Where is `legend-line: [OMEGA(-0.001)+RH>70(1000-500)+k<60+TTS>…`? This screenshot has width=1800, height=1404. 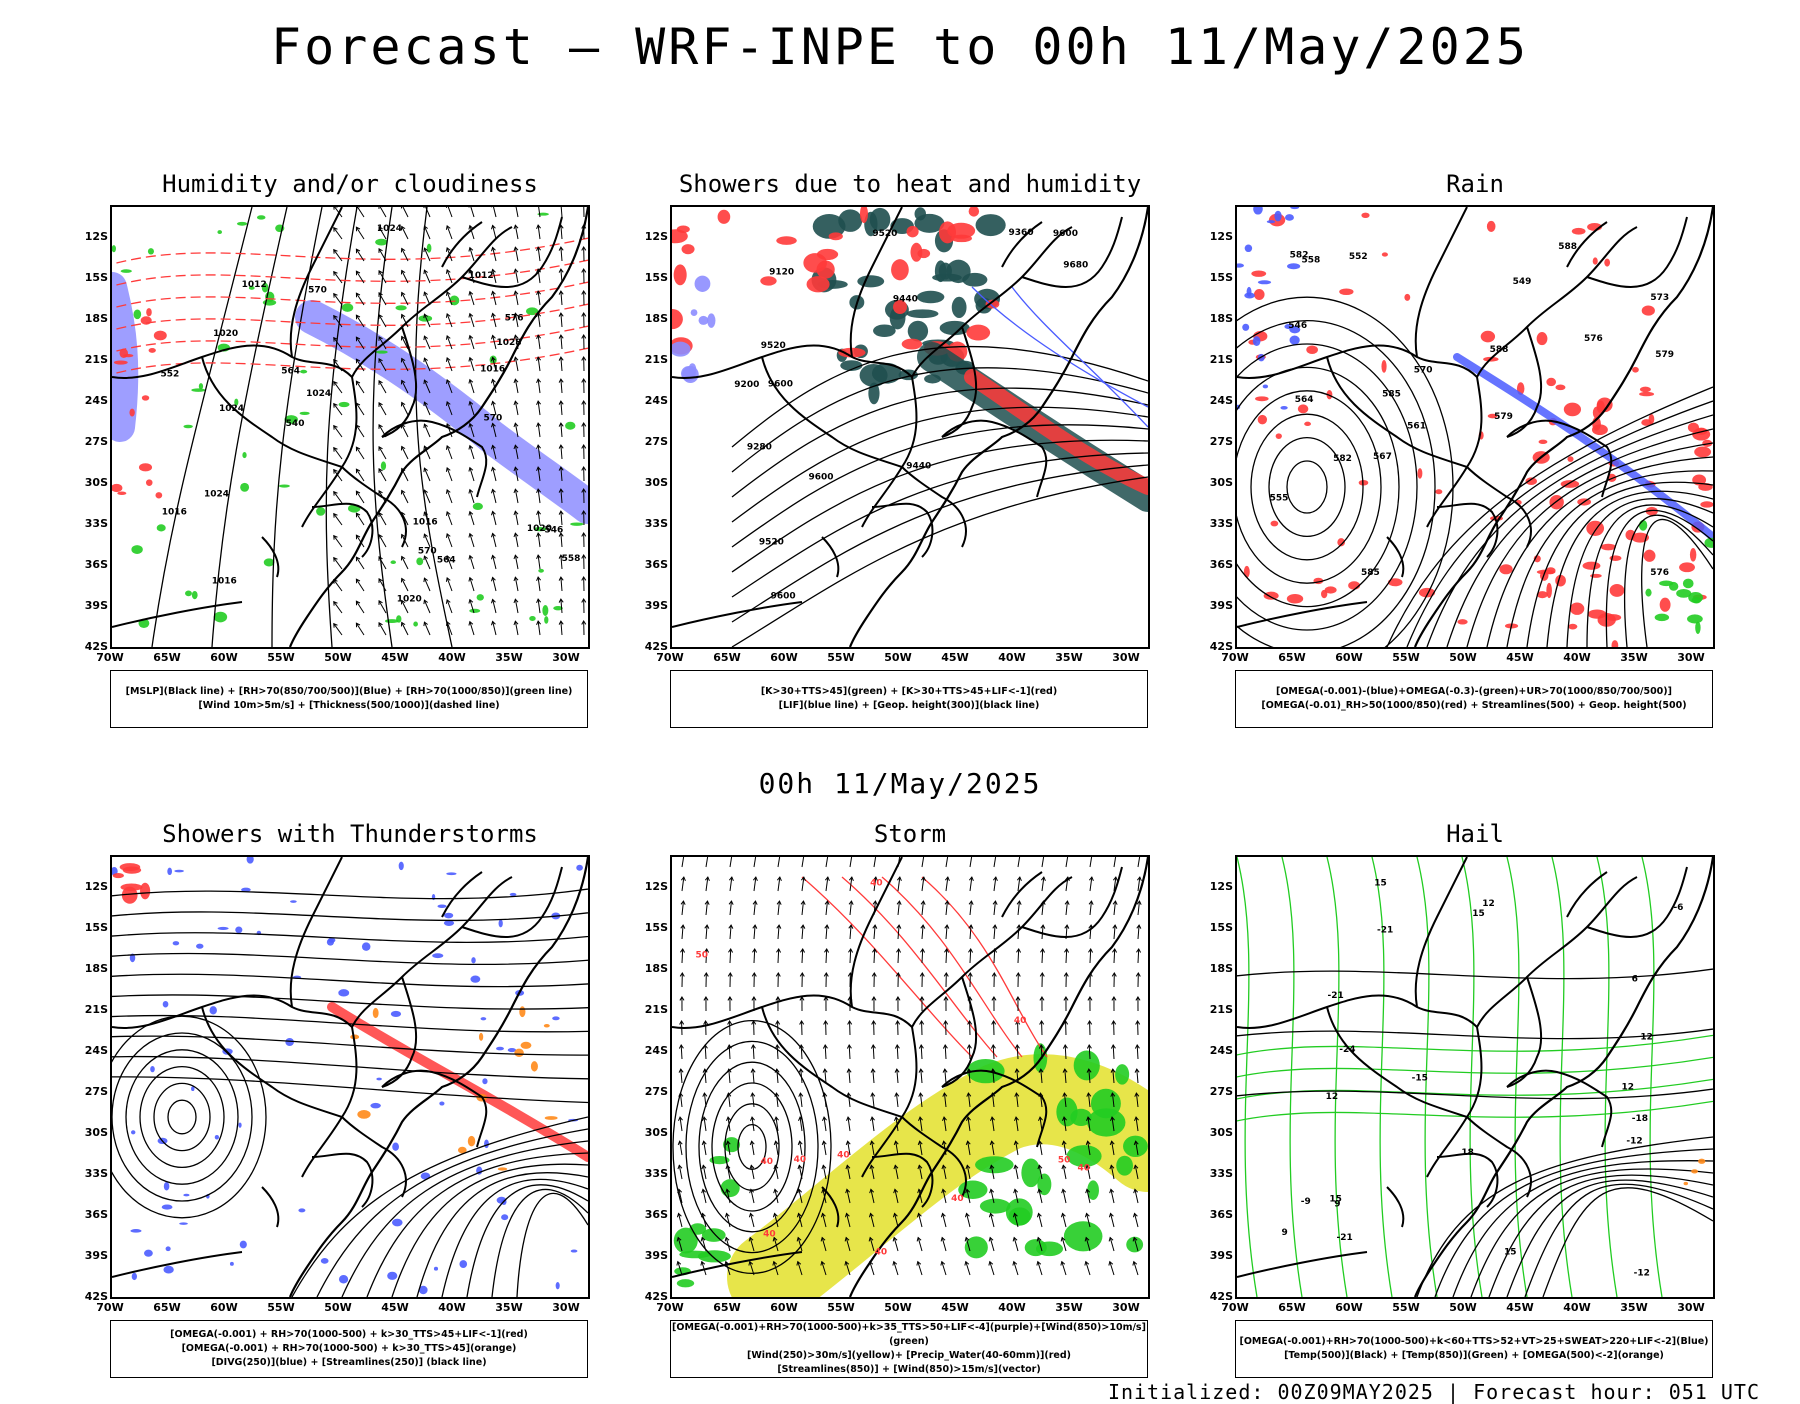
legend-line: [OMEGA(-0.001)+RH>70(1000-500)+k<60+TTS>… is located at coordinates (1473, 1342).